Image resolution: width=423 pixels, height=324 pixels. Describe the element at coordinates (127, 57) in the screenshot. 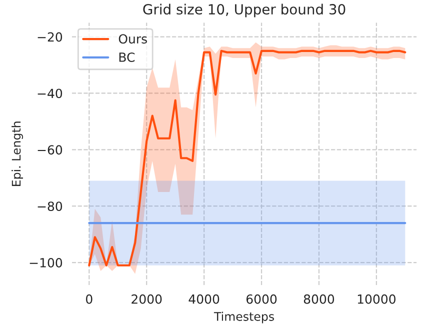

I see `legend-label: BC` at that location.